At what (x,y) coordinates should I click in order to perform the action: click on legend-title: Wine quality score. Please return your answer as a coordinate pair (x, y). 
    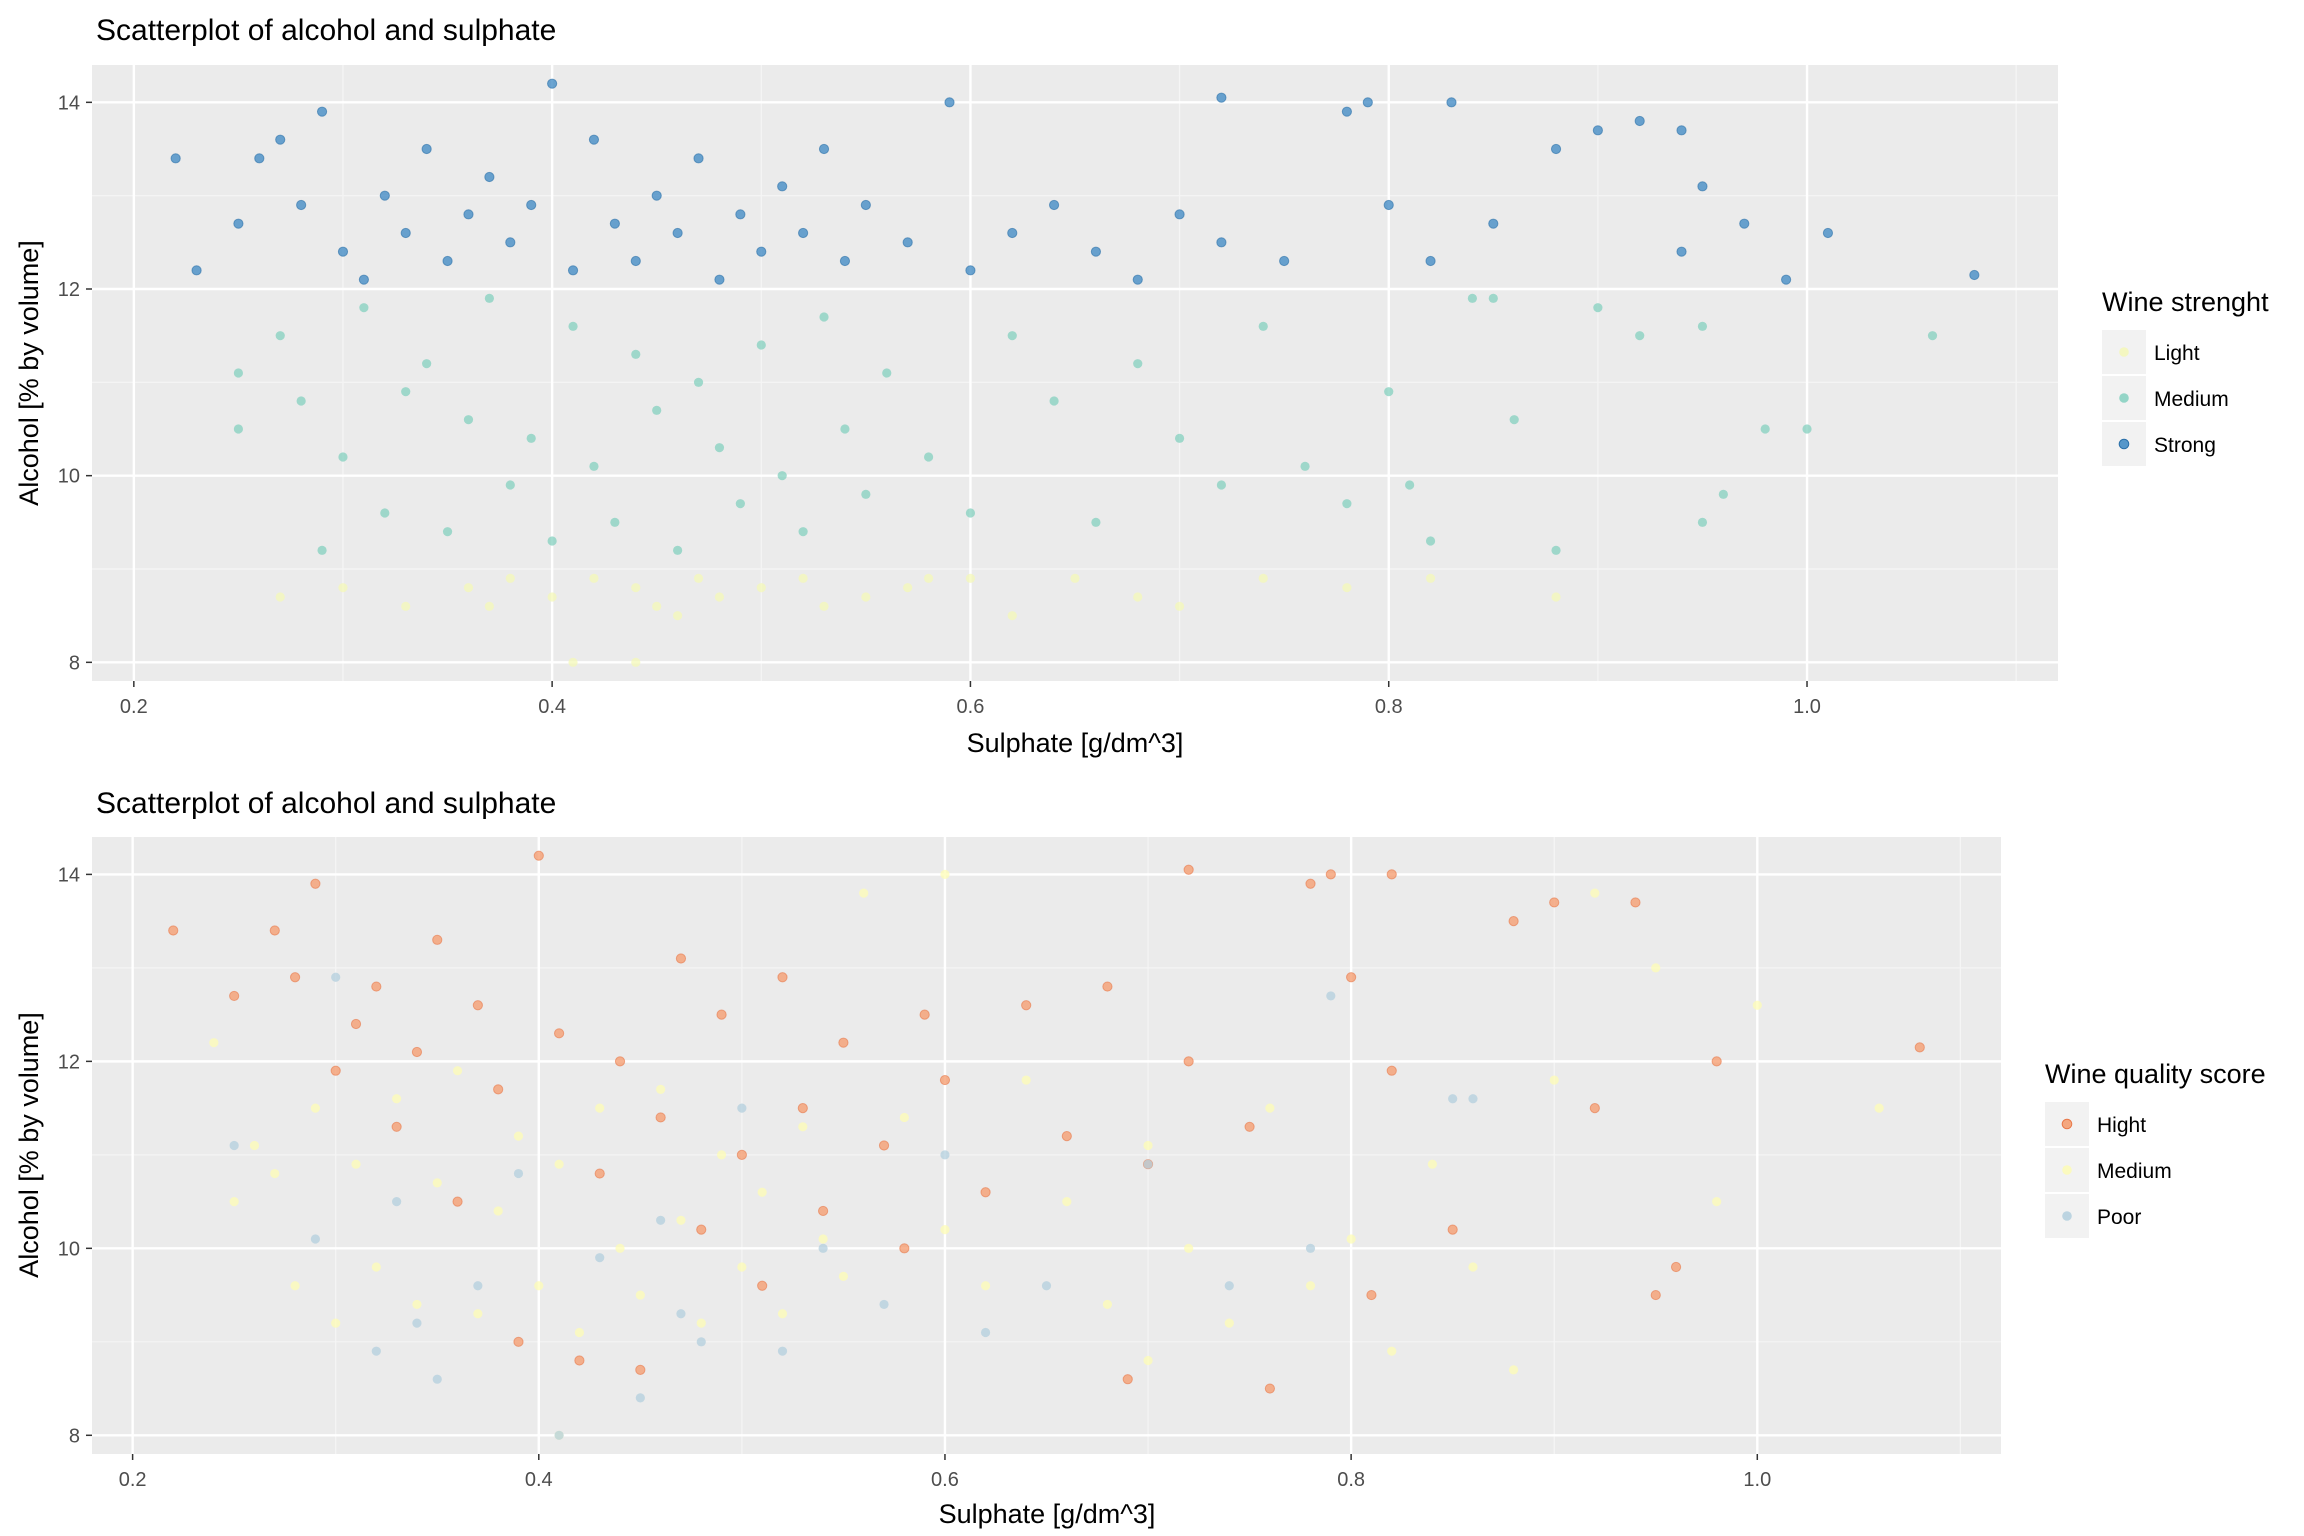
    Looking at the image, I should click on (2155, 1074).